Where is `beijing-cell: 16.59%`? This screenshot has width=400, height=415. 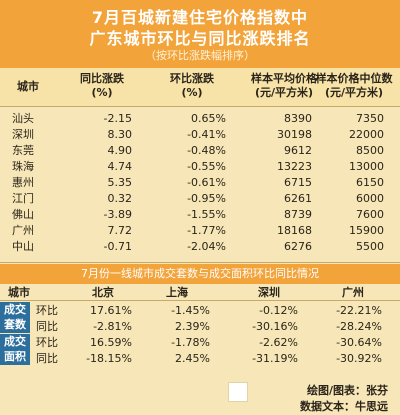 beijing-cell: 16.59% is located at coordinates (111, 342).